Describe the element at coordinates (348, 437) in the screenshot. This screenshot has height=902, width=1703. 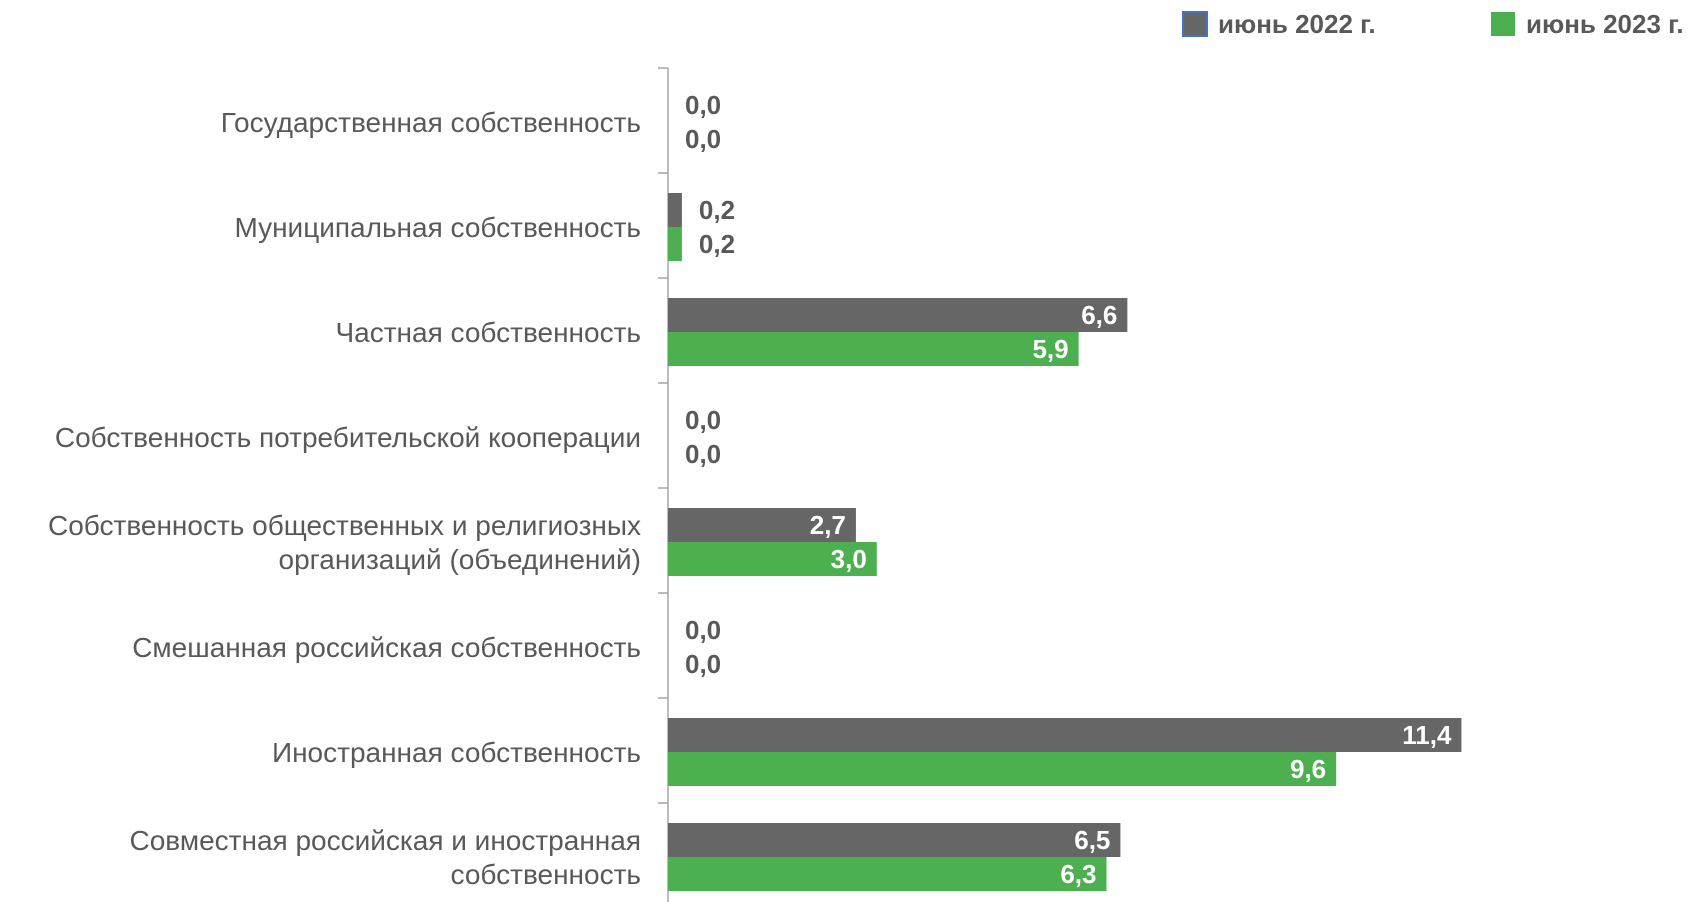
I see `category-label-4: Собственность потребительской кооперации` at that location.